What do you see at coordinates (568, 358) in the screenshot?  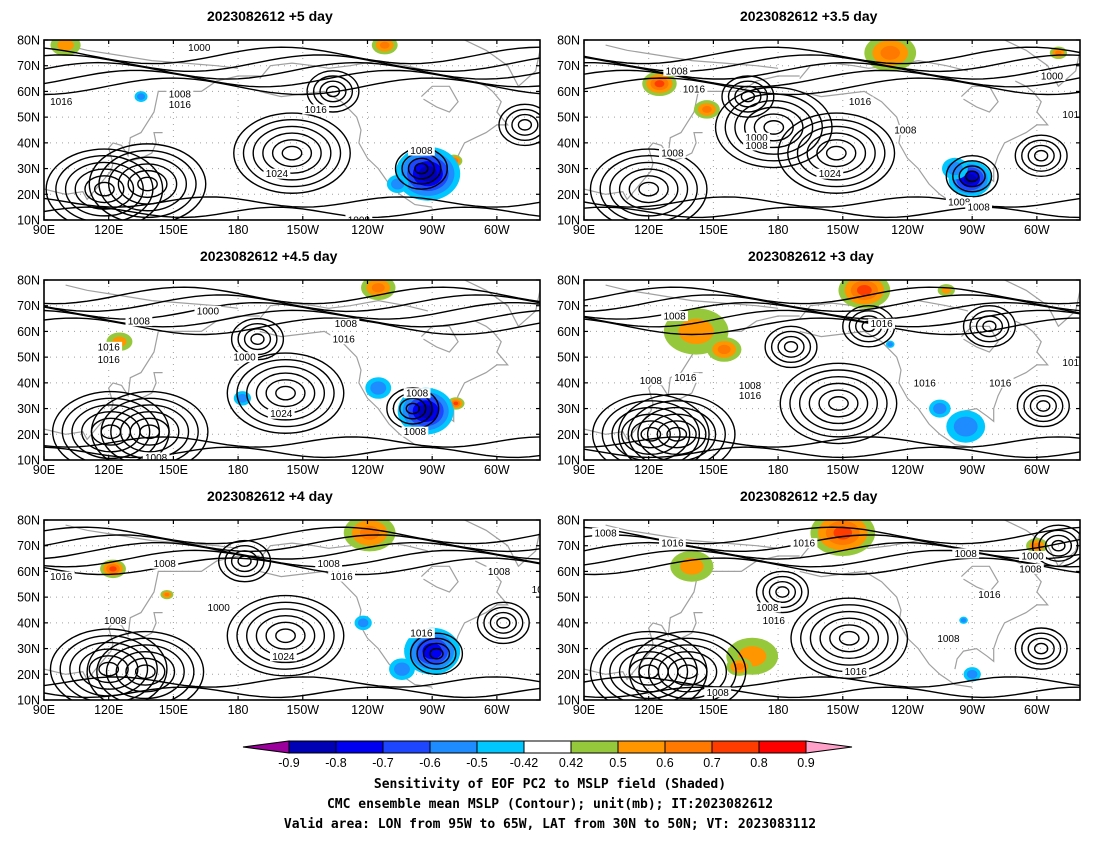 I see `y-tick-label: 50N` at bounding box center [568, 358].